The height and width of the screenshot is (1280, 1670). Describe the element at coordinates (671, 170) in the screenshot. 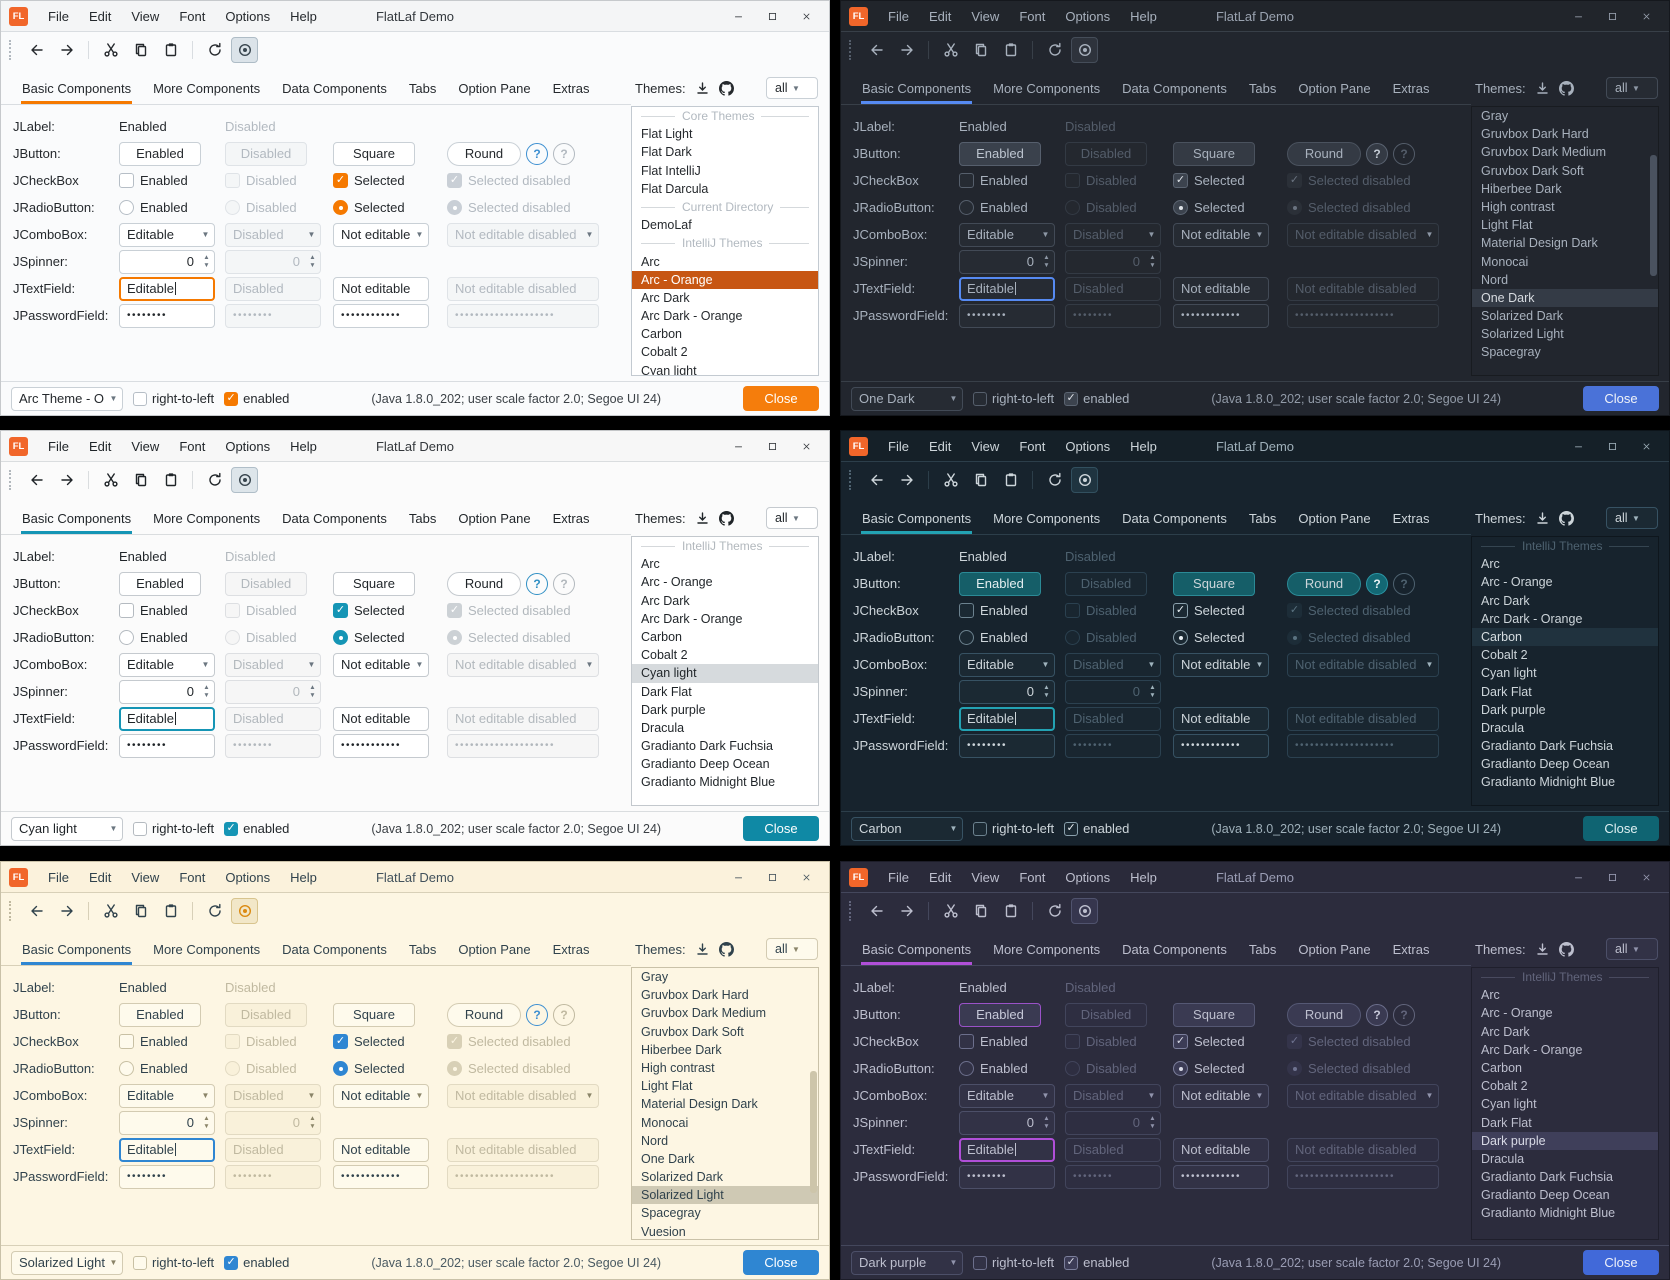

I see `theme-list-item: Flat IntelliJ` at that location.